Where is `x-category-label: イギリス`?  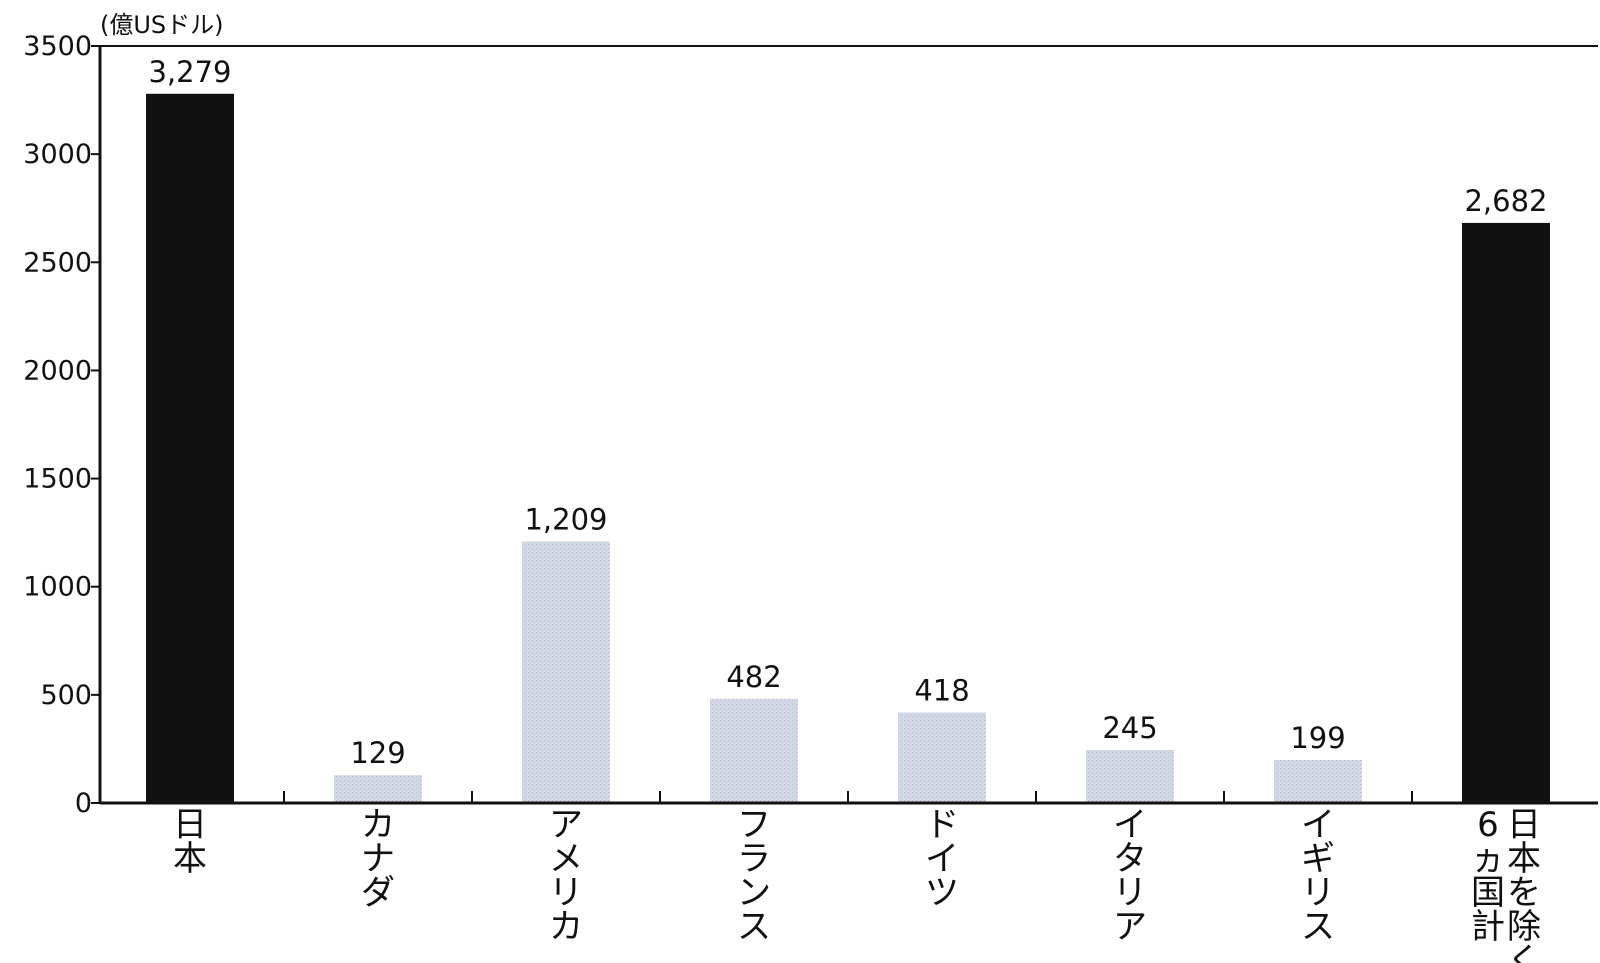
x-category-label: イギリス is located at coordinates (1318, 876).